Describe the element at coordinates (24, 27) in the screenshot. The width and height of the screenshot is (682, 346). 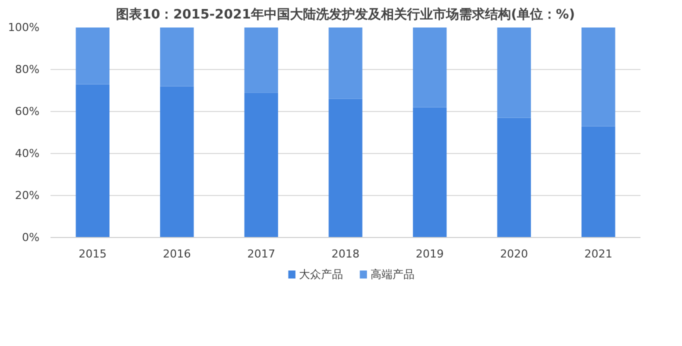
I see `y-tick-label: 100%` at that location.